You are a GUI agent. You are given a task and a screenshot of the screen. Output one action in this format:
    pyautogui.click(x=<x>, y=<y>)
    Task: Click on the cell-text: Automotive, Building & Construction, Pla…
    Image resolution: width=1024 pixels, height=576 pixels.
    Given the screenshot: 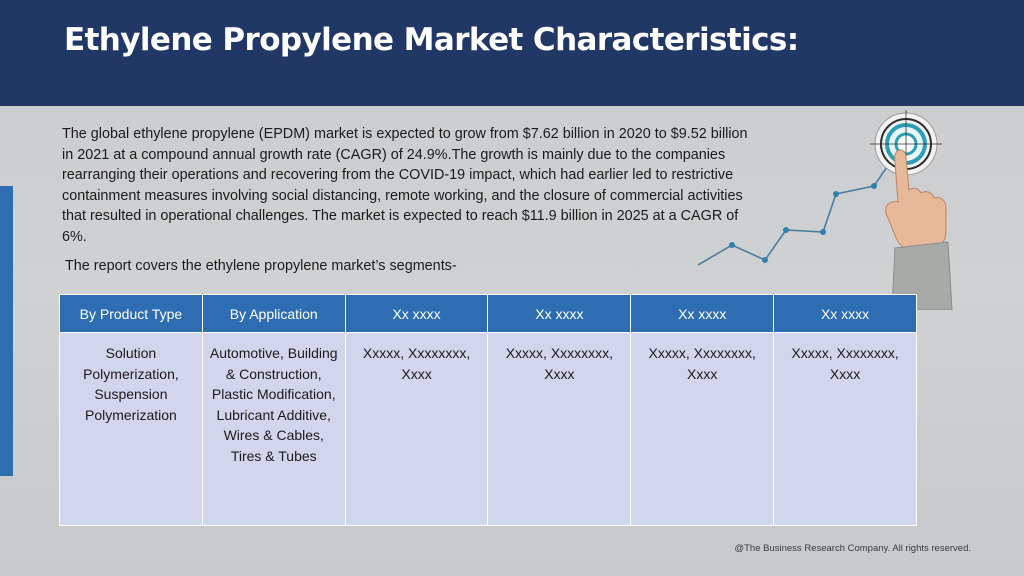 What is the action you would take?
    pyautogui.click(x=273, y=404)
    